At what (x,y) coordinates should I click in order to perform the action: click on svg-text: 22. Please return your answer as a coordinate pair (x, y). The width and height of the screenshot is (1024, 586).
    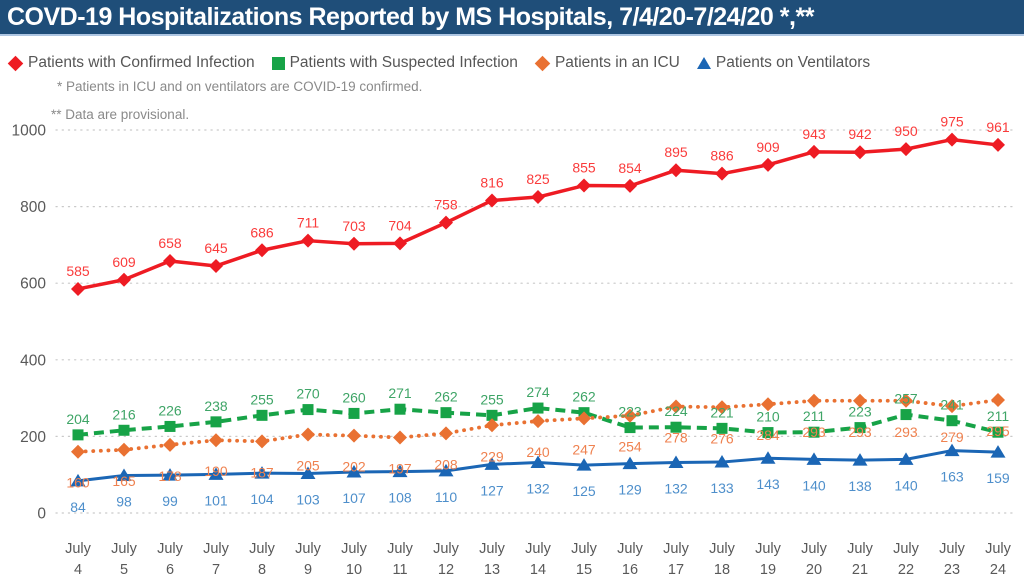
    Looking at the image, I should click on (906, 570).